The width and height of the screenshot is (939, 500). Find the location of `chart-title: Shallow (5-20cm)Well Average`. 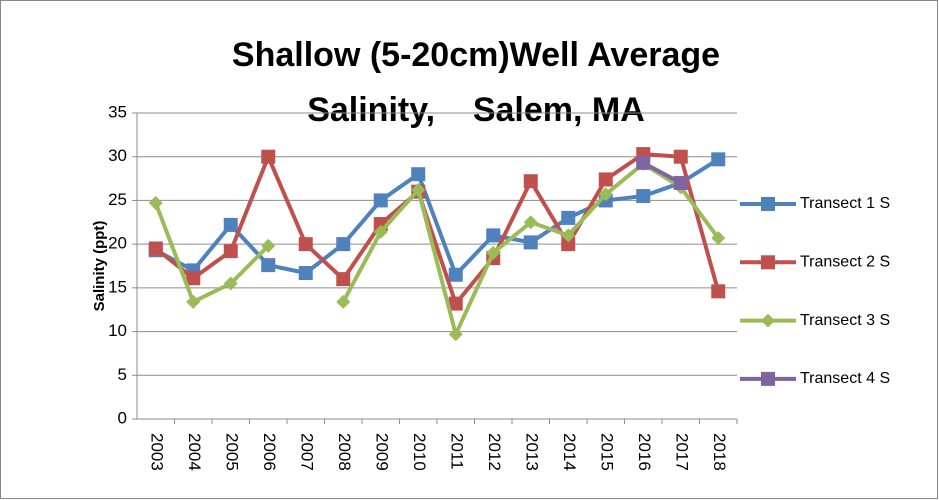

chart-title: Shallow (5-20cm)Well Average is located at coordinates (476, 55).